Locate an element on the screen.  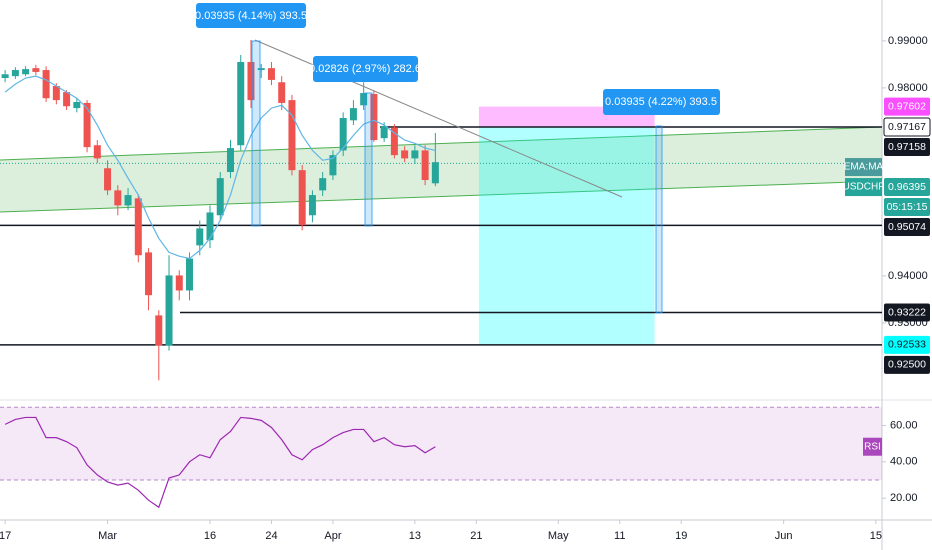
price-tag-label: 0.96395 is located at coordinates (907, 187).